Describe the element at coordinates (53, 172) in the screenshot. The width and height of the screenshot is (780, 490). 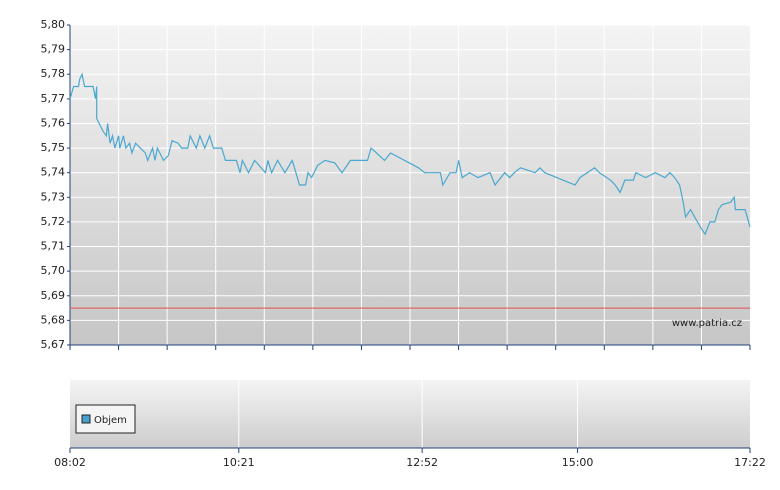
I see `y-tick-label: 5,74` at that location.